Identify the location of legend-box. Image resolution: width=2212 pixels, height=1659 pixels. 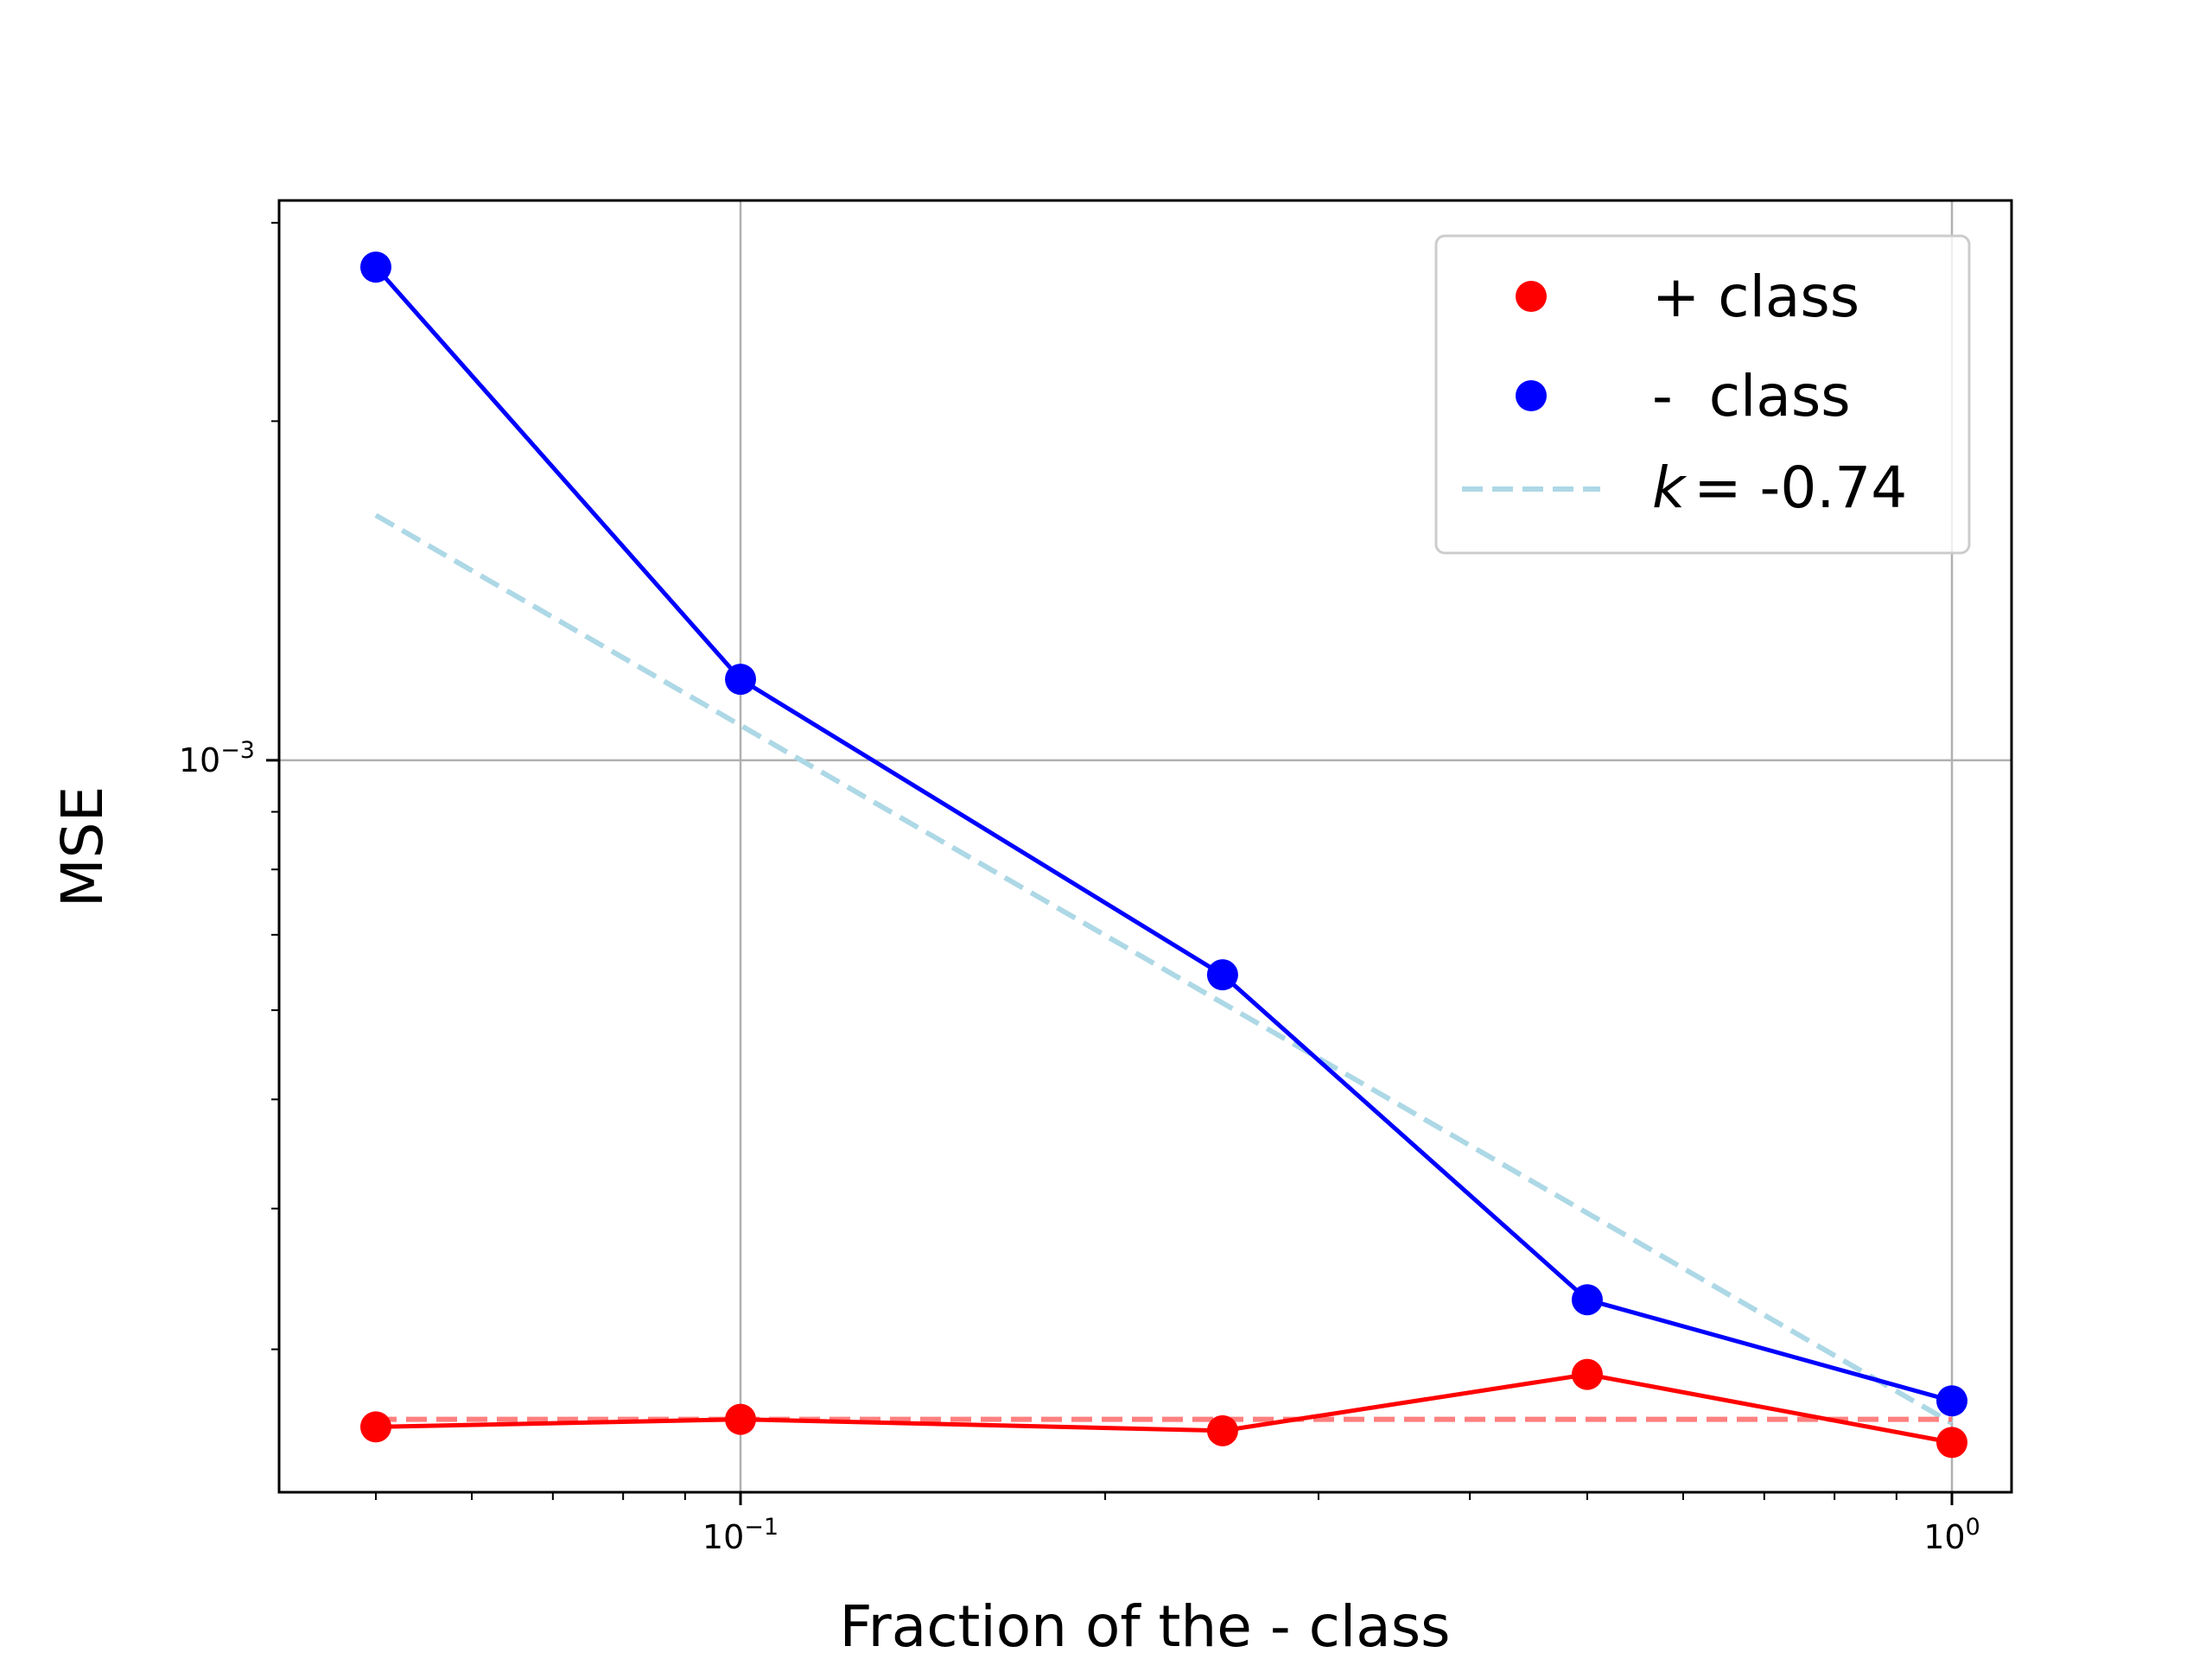
(1702, 394).